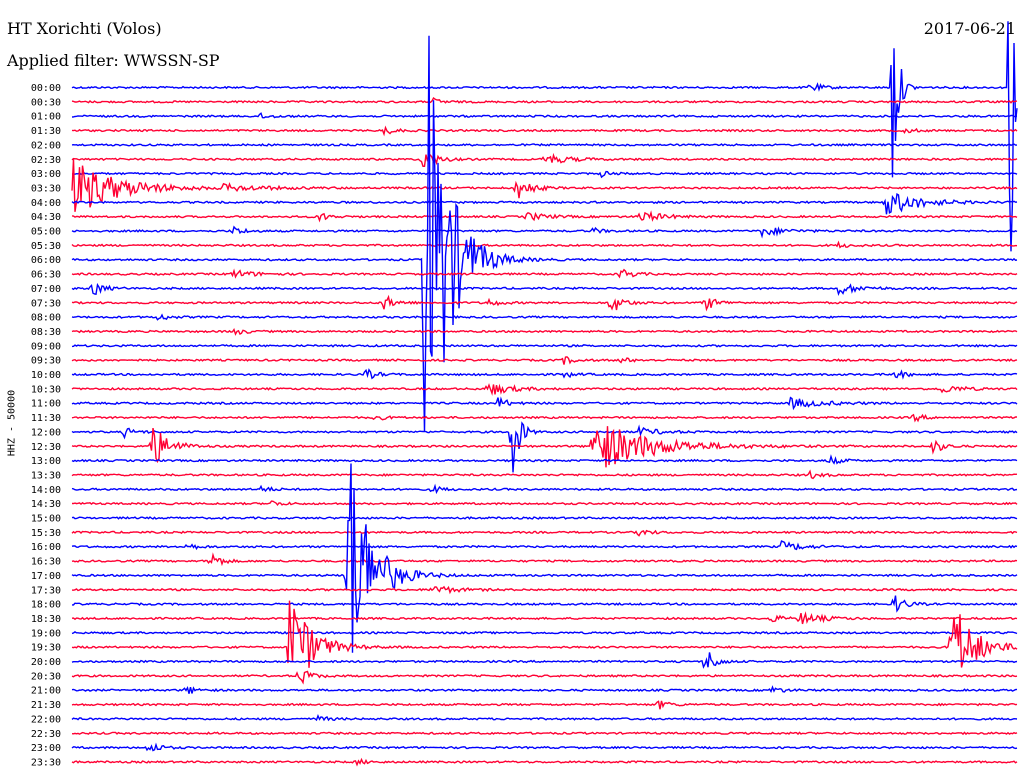 The width and height of the screenshot is (1024, 780). I want to click on row-label: 21:30, so click(46, 705).